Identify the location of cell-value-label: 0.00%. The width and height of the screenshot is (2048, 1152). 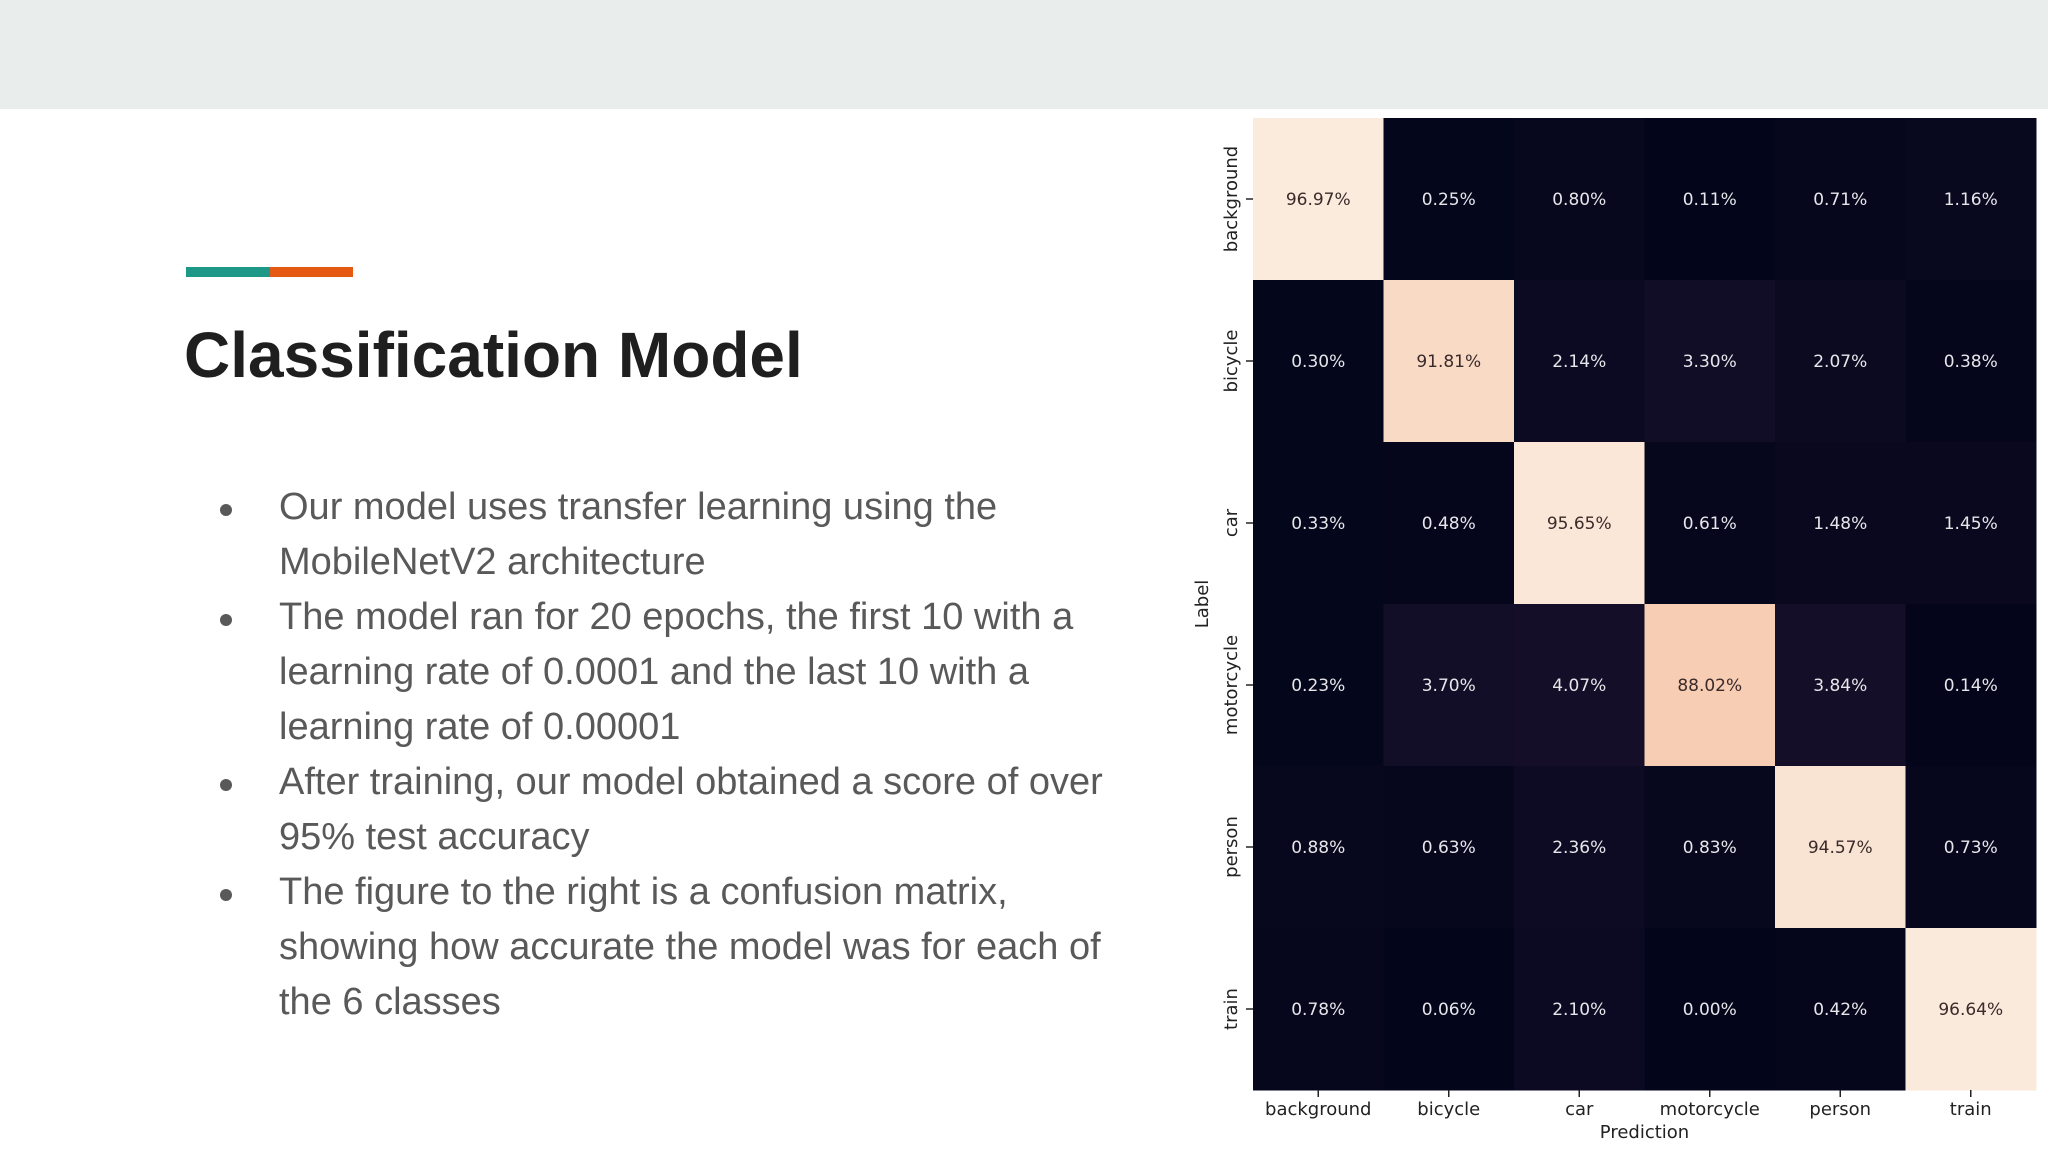
(1710, 1010).